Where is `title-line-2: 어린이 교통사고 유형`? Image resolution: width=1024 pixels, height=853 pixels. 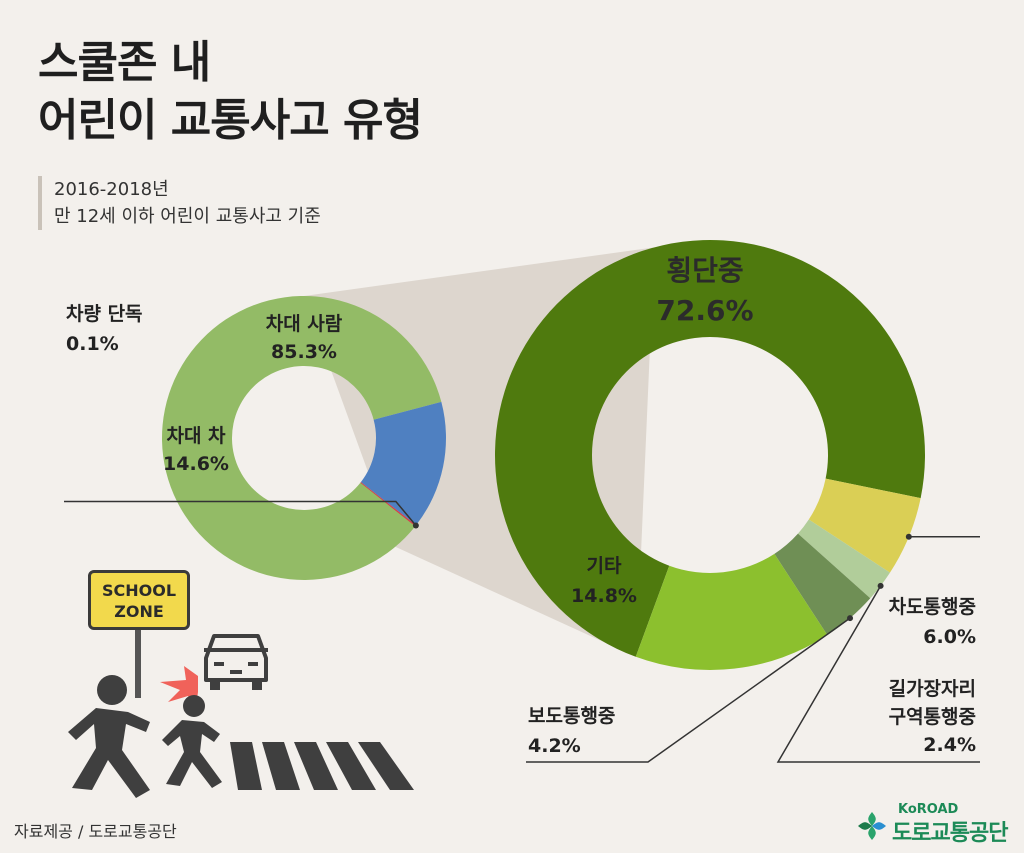
title-line-2: 어린이 교통사고 유형 is located at coordinates (230, 120).